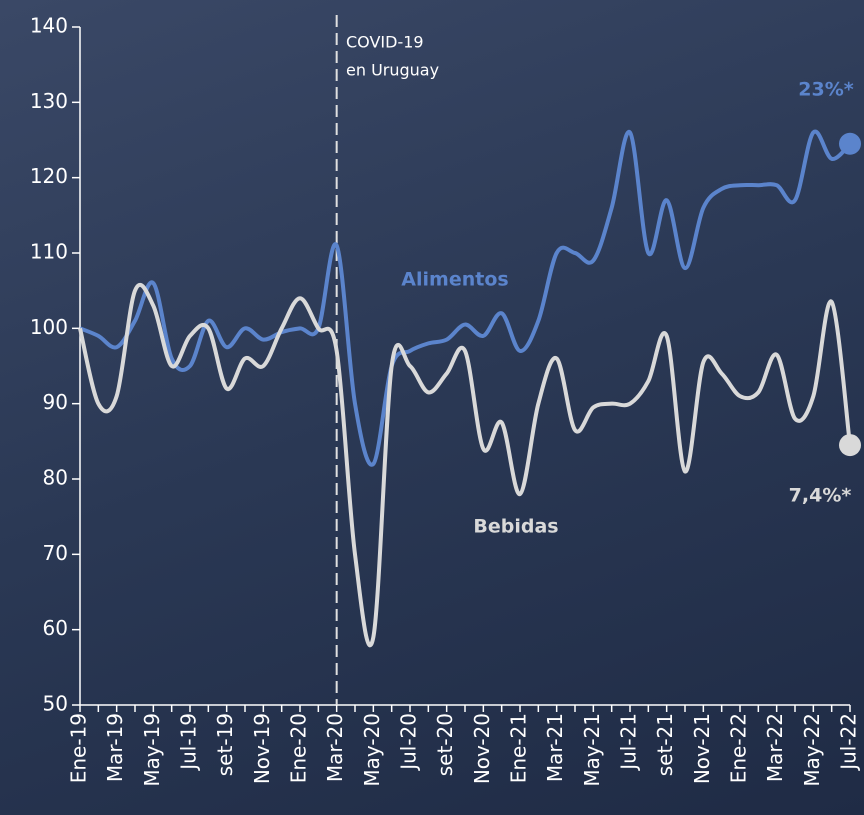 Image resolution: width=864 pixels, height=815 pixels. What do you see at coordinates (49, 176) in the screenshot?
I see `y-tick-label: 120` at bounding box center [49, 176].